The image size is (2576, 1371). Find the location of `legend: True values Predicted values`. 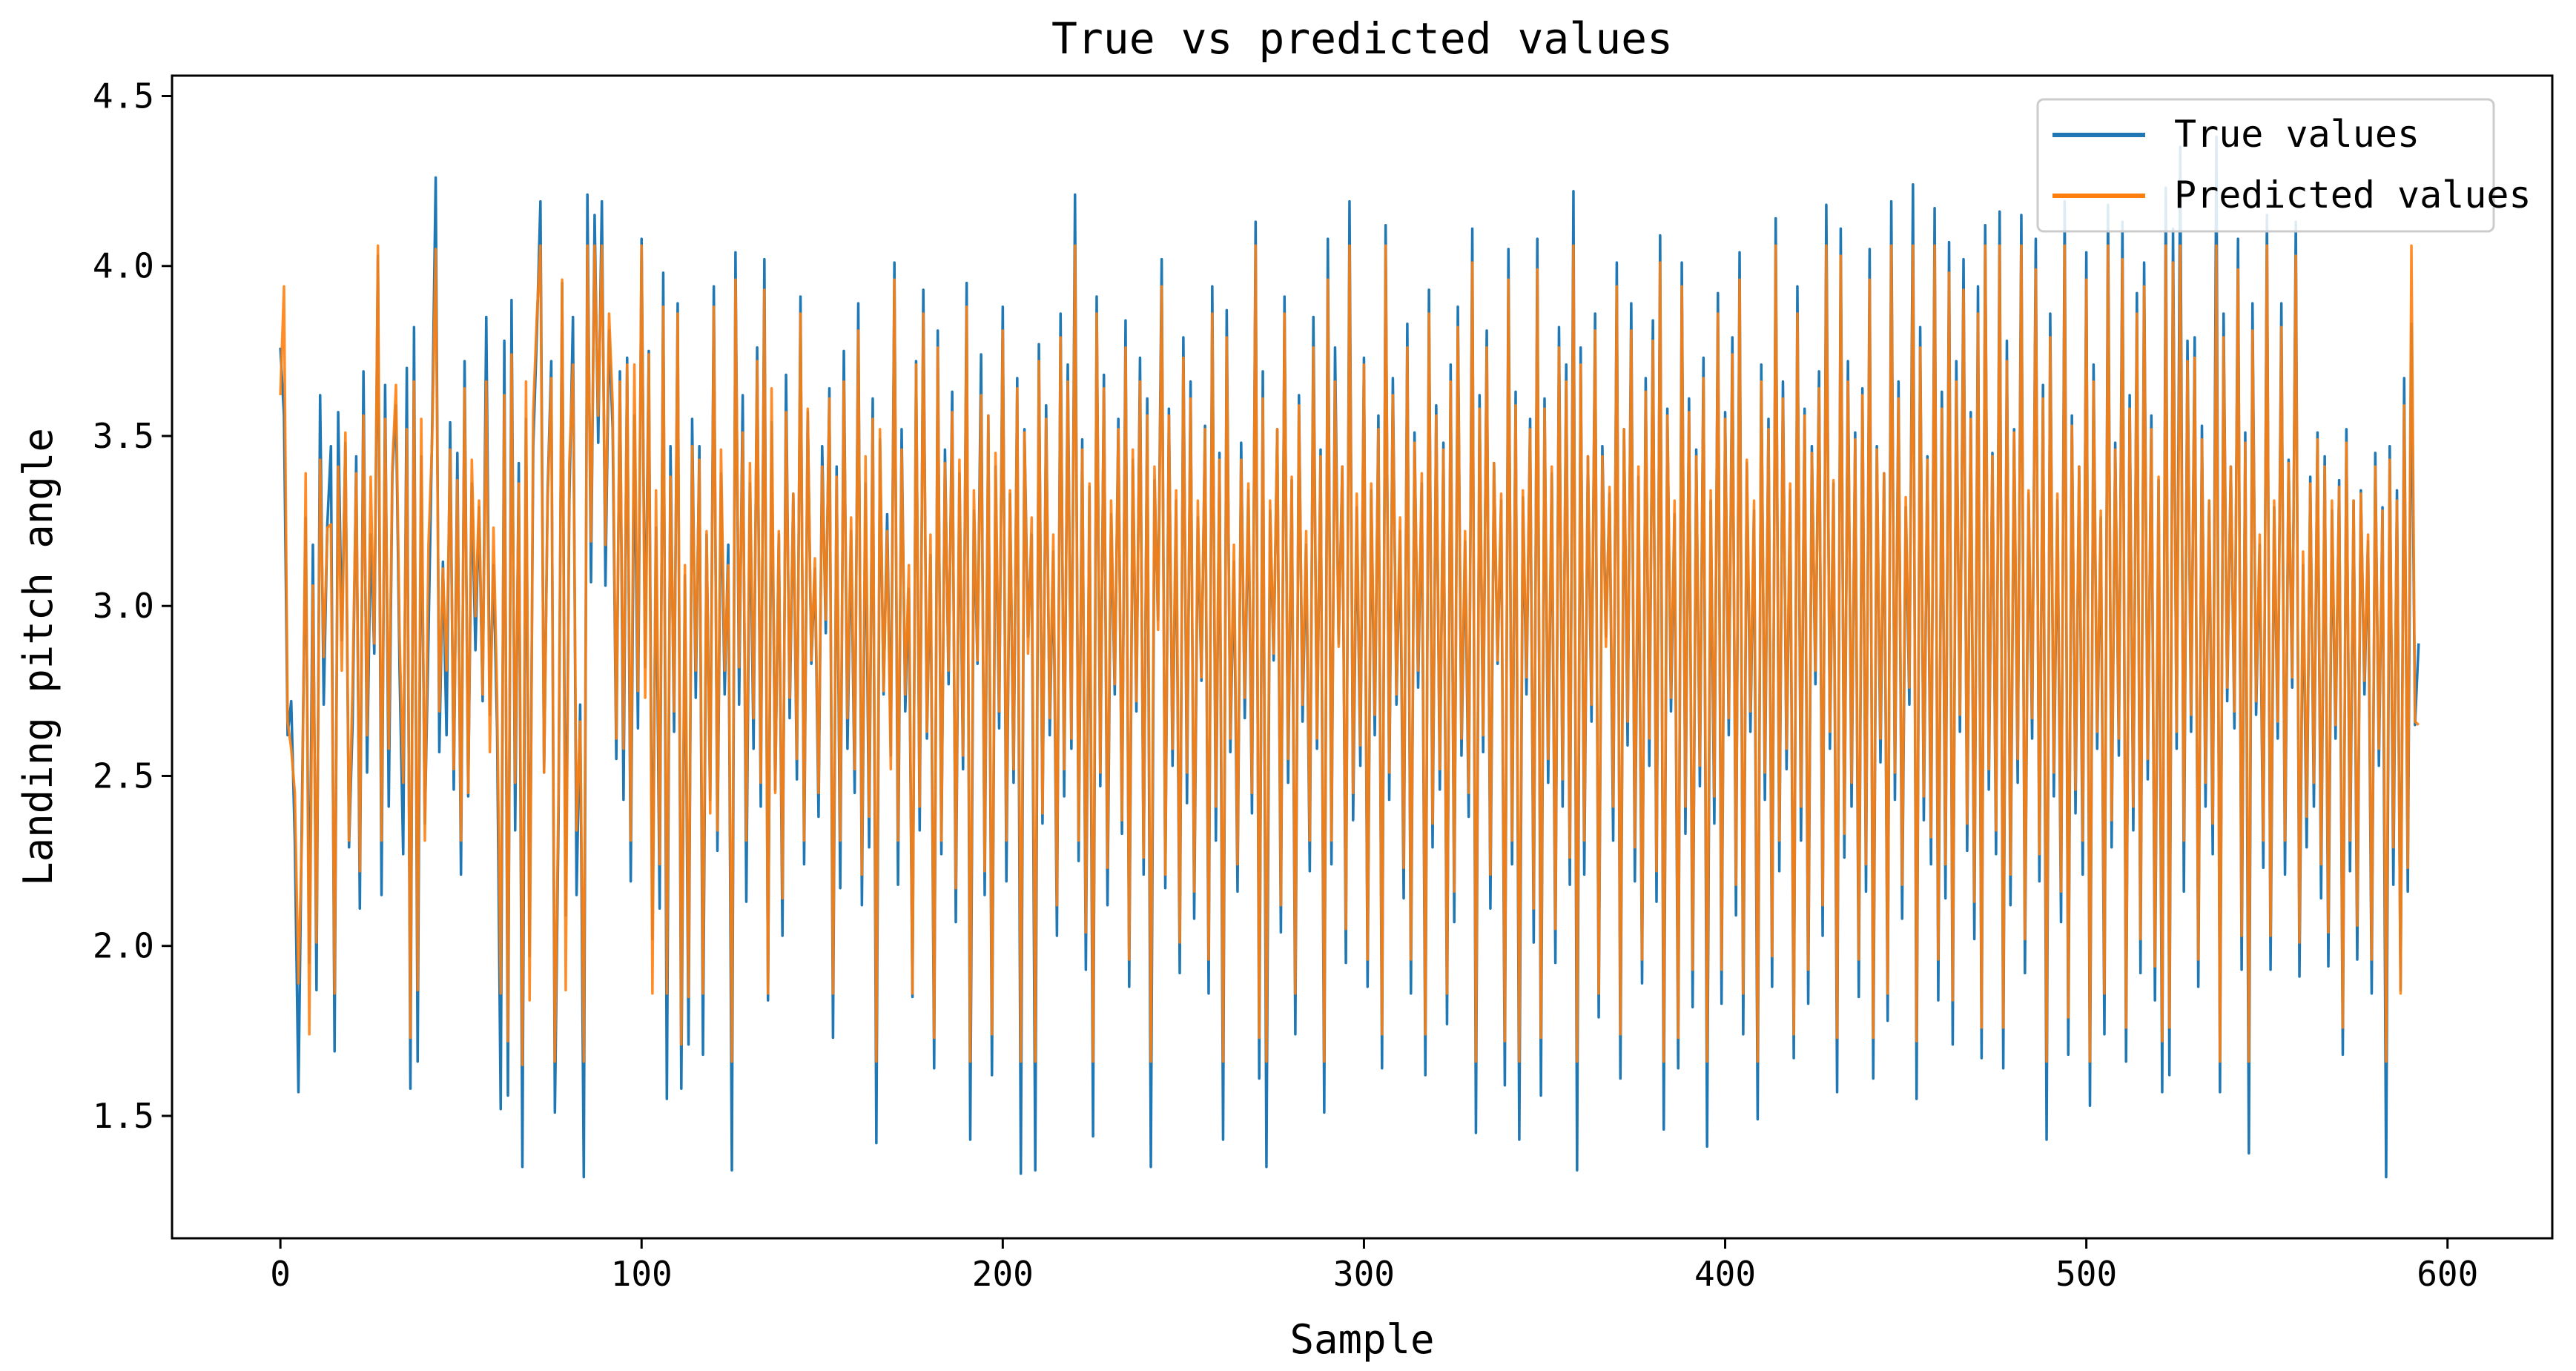

legend: True values Predicted values is located at coordinates (2284, 165).